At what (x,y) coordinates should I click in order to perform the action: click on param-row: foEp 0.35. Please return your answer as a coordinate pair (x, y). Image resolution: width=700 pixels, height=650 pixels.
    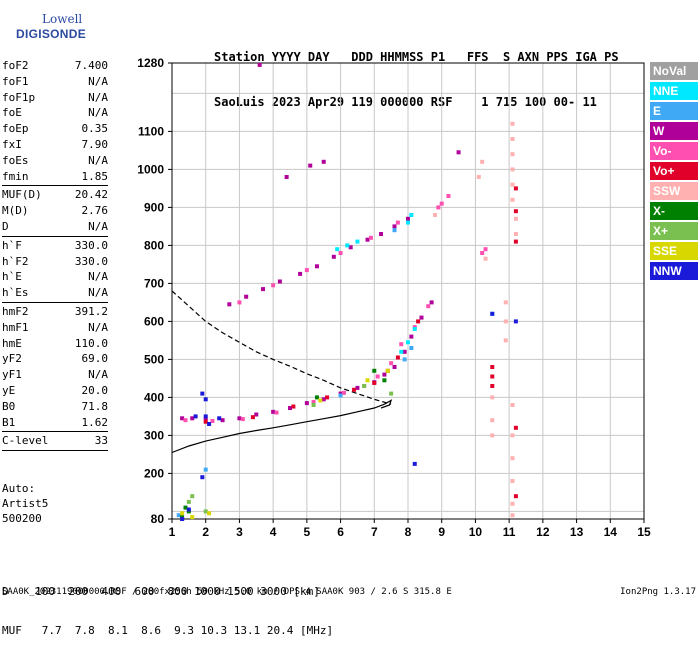
    Looking at the image, I should click on (55, 129).